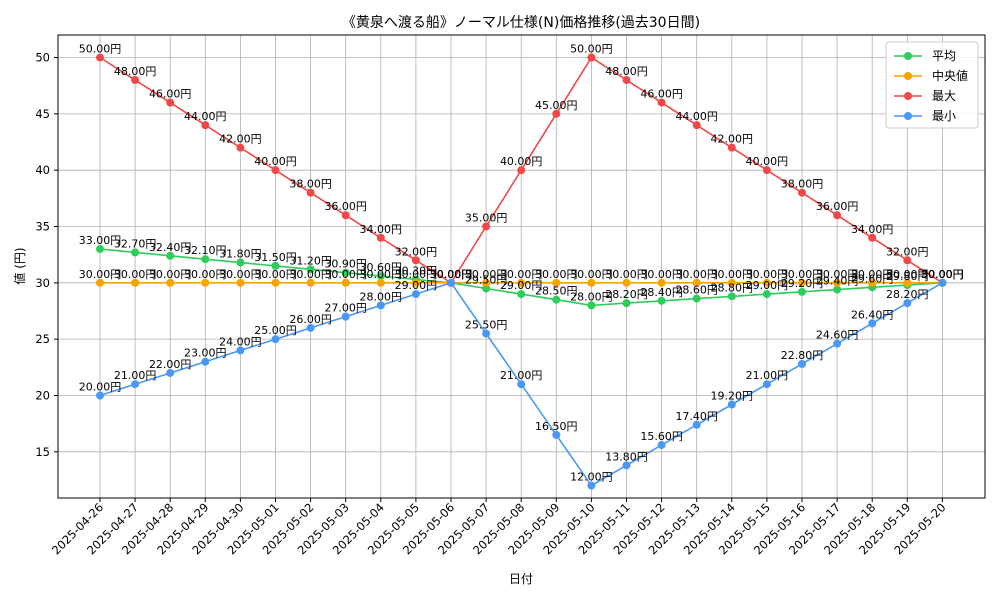 The height and width of the screenshot is (600, 1000). Describe the element at coordinates (591, 477) in the screenshot. I see `data-label: 12.00円` at that location.